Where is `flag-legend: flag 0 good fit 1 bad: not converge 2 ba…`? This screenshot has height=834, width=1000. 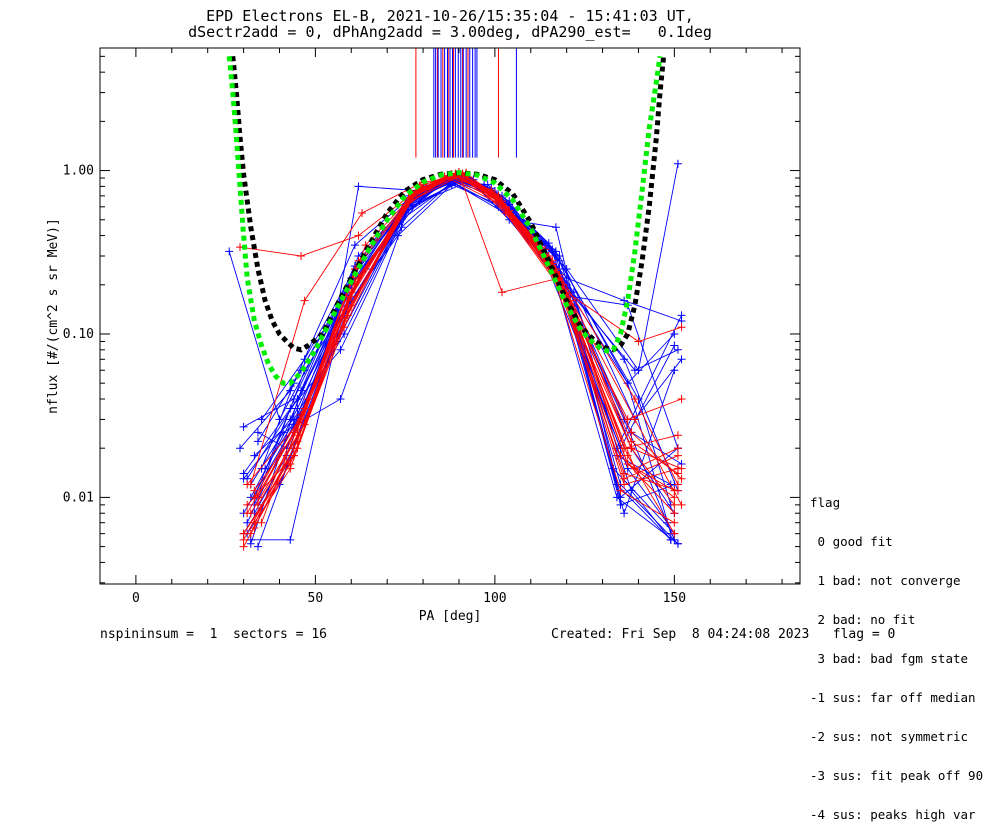 flag-legend: flag 0 good fit 1 bad: not converge 2 ba… is located at coordinates (896, 652).